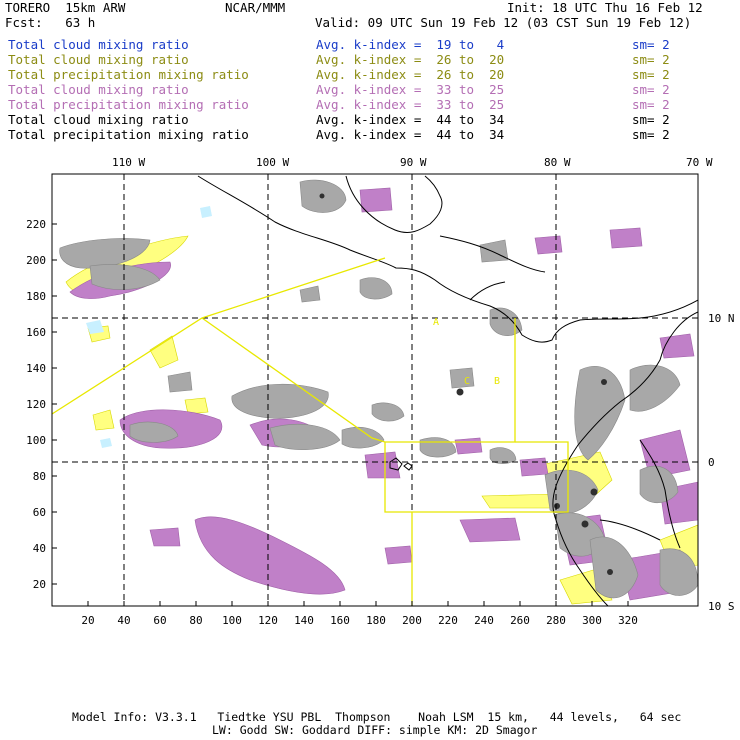 The image size is (740, 740). What do you see at coordinates (497, 381) in the screenshot?
I see `region-label-b: B` at bounding box center [497, 381].